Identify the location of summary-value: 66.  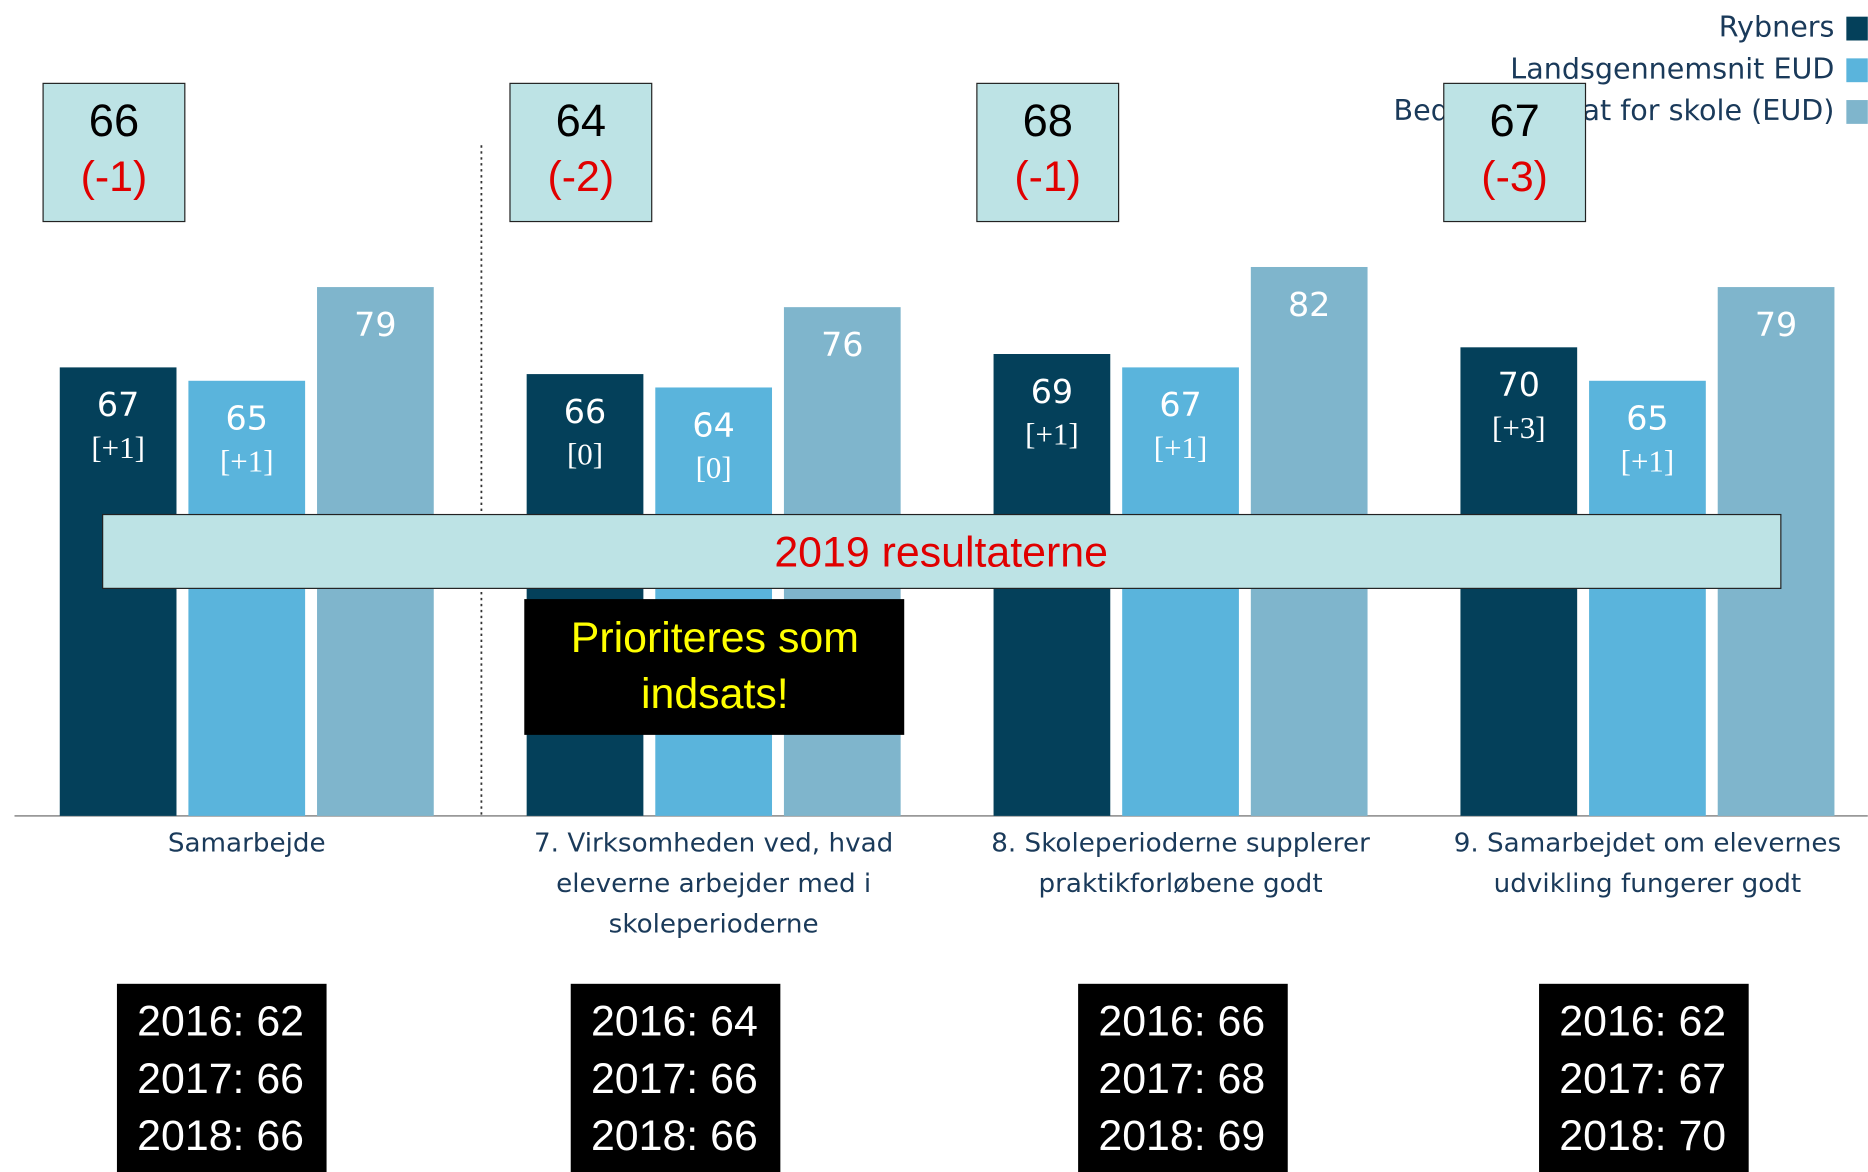
(114, 120).